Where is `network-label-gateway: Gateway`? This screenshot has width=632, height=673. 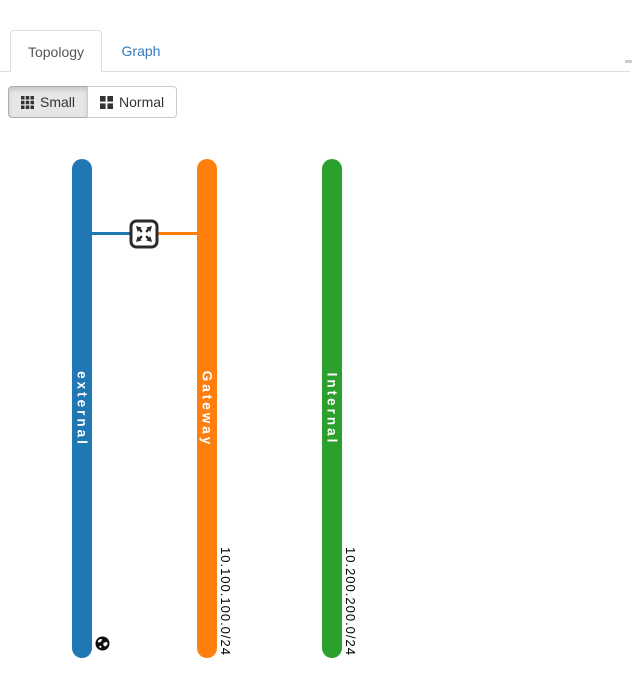 network-label-gateway: Gateway is located at coordinates (207, 408).